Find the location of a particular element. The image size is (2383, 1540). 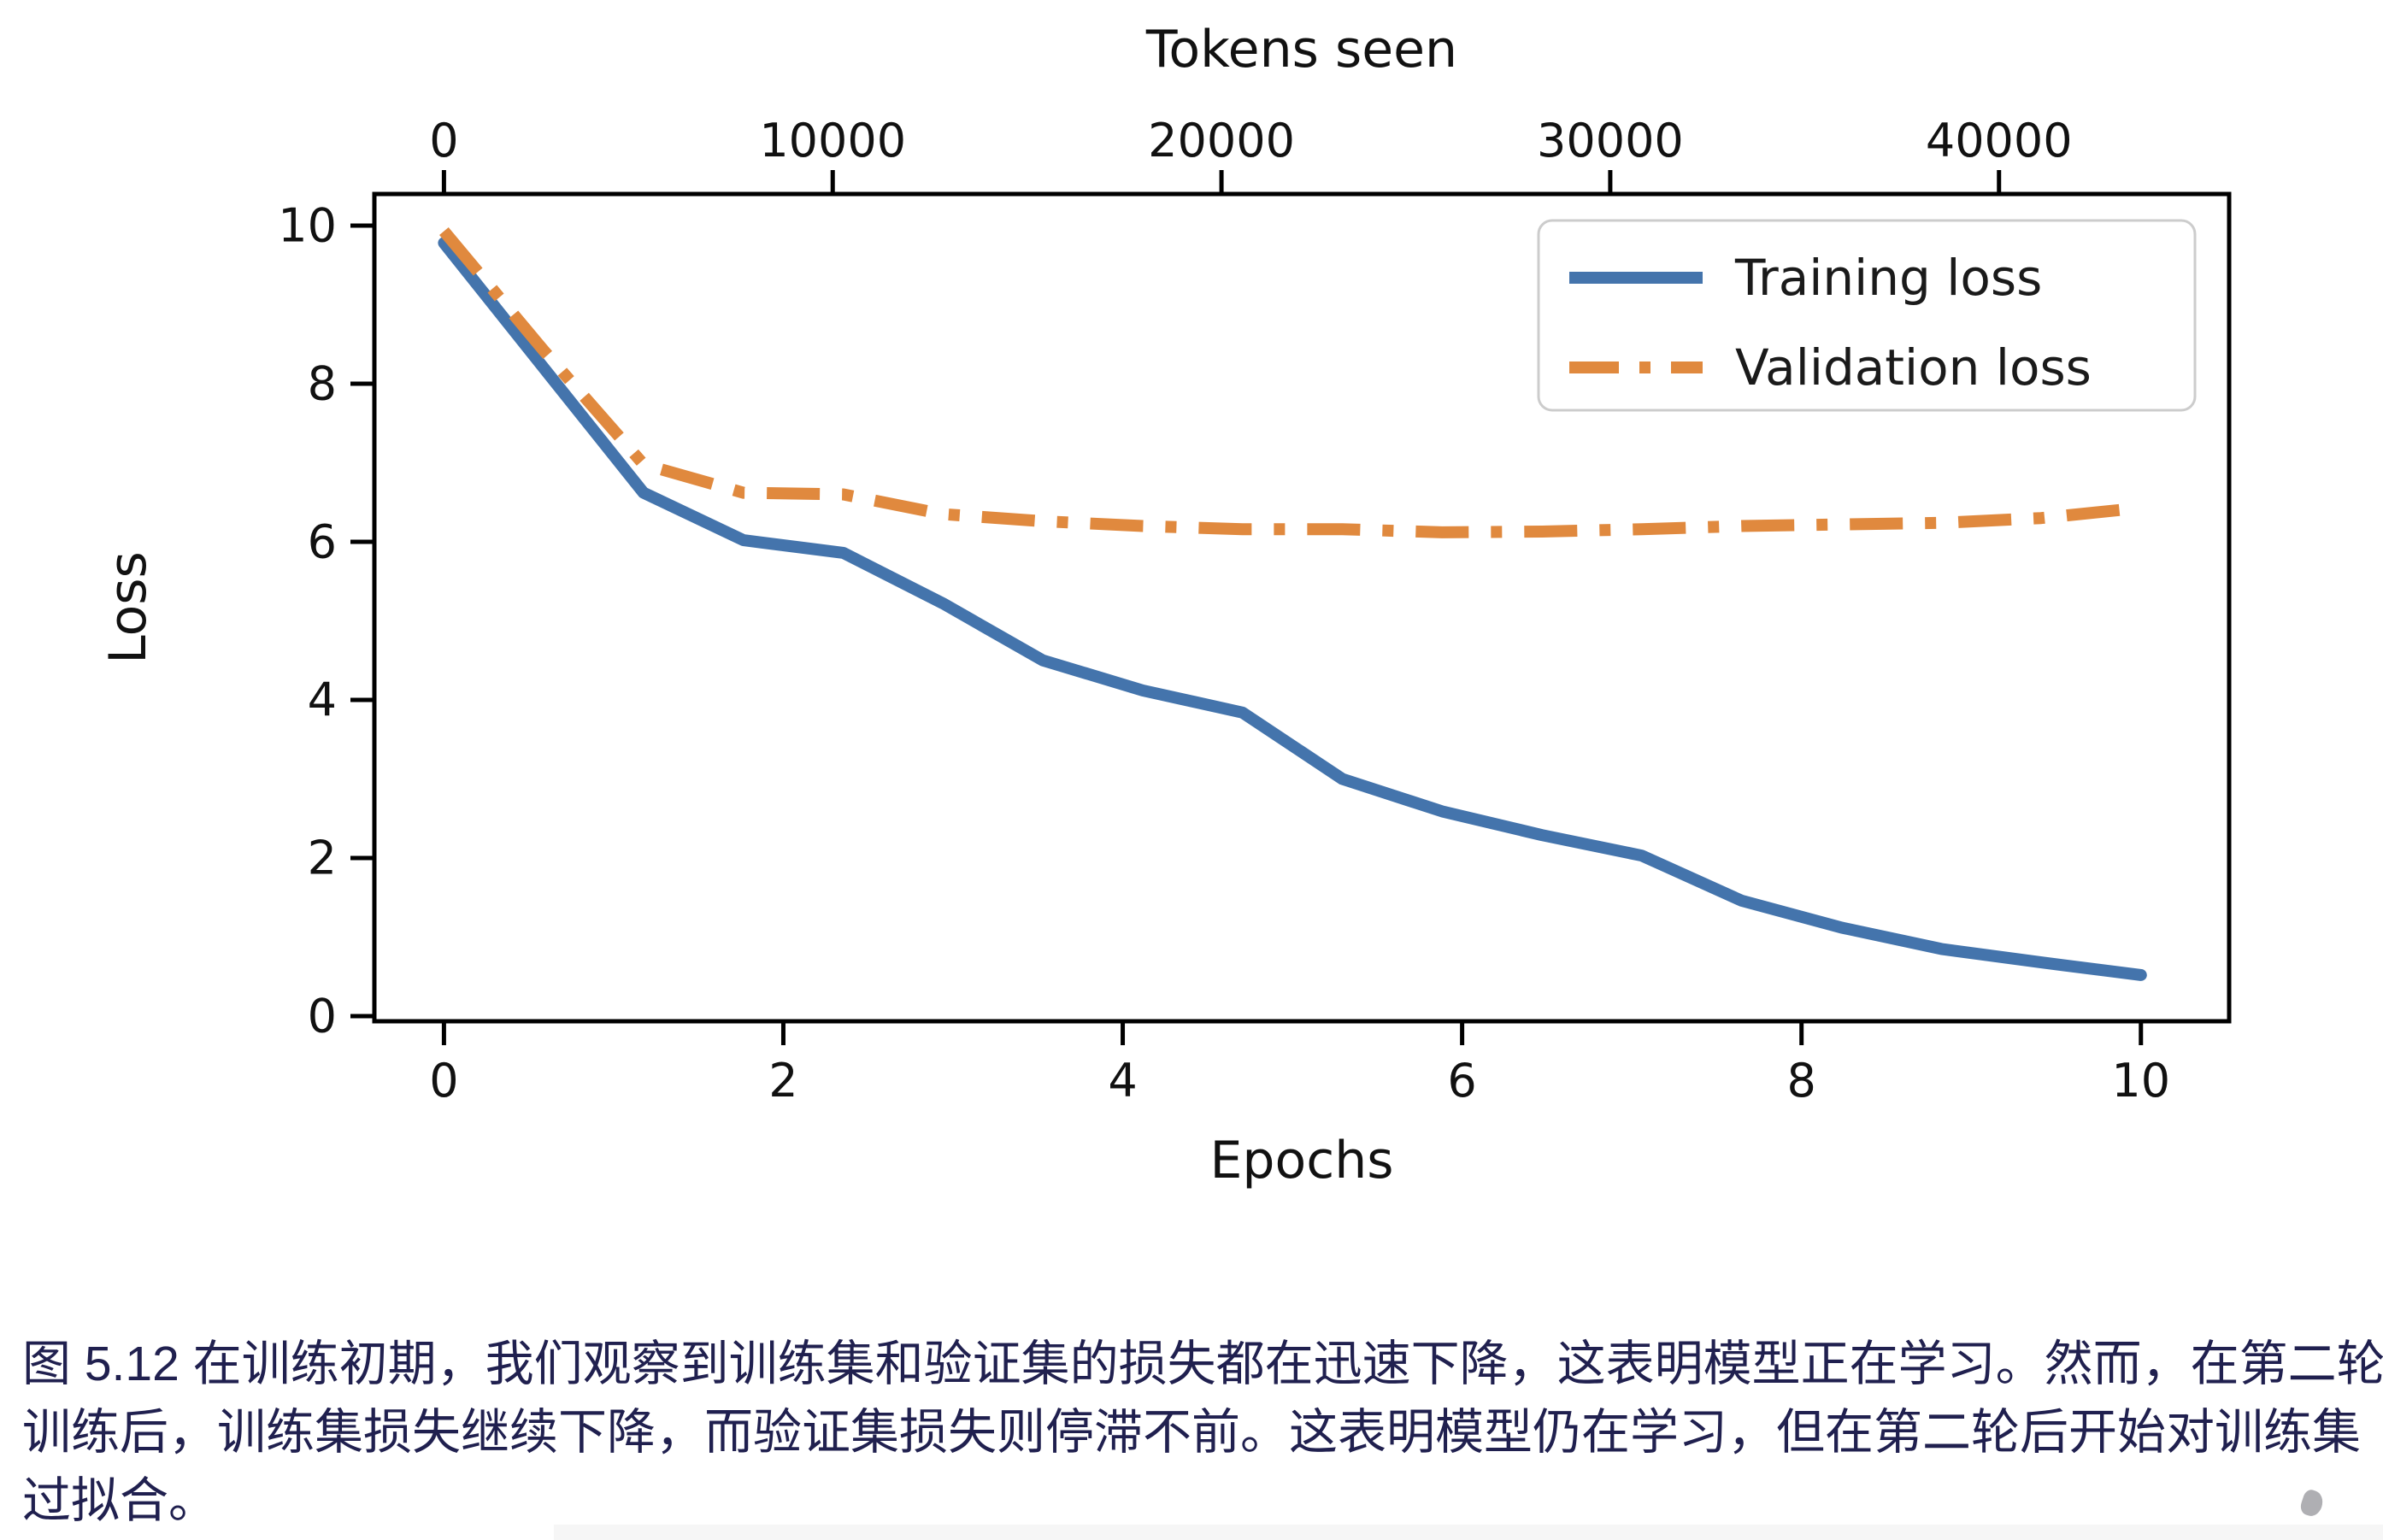

y-tick-label: 8 is located at coordinates (323, 383).